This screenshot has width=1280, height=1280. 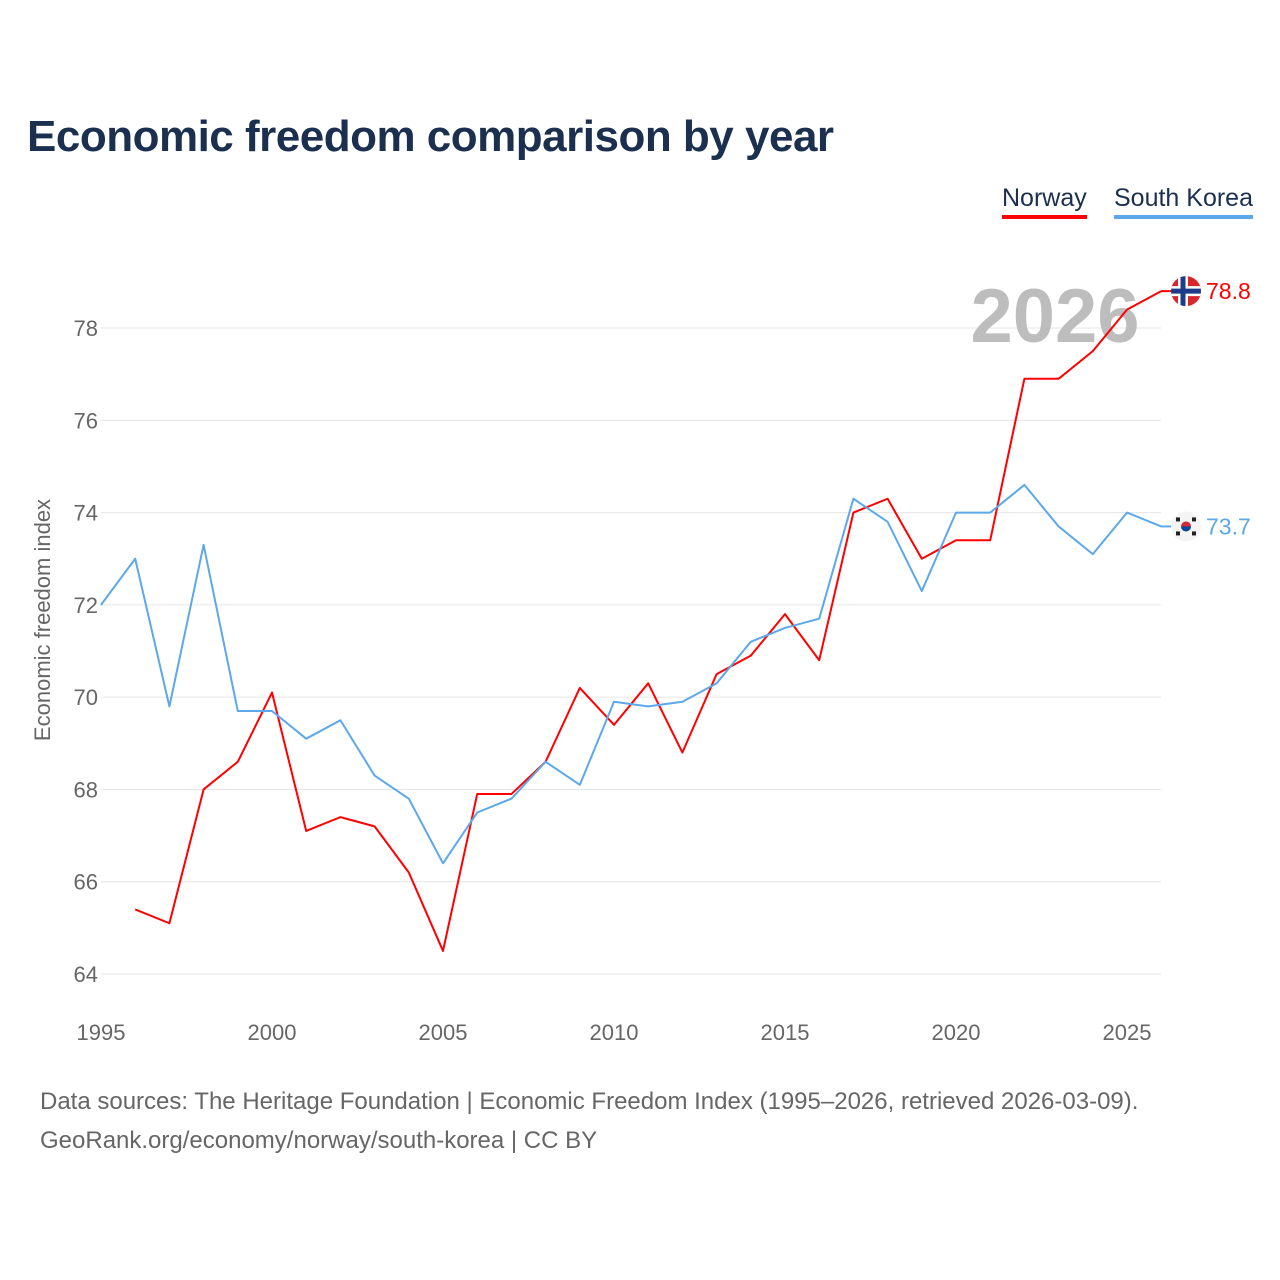 What do you see at coordinates (785, 1032) in the screenshot?
I see `x-tick-label: 2015` at bounding box center [785, 1032].